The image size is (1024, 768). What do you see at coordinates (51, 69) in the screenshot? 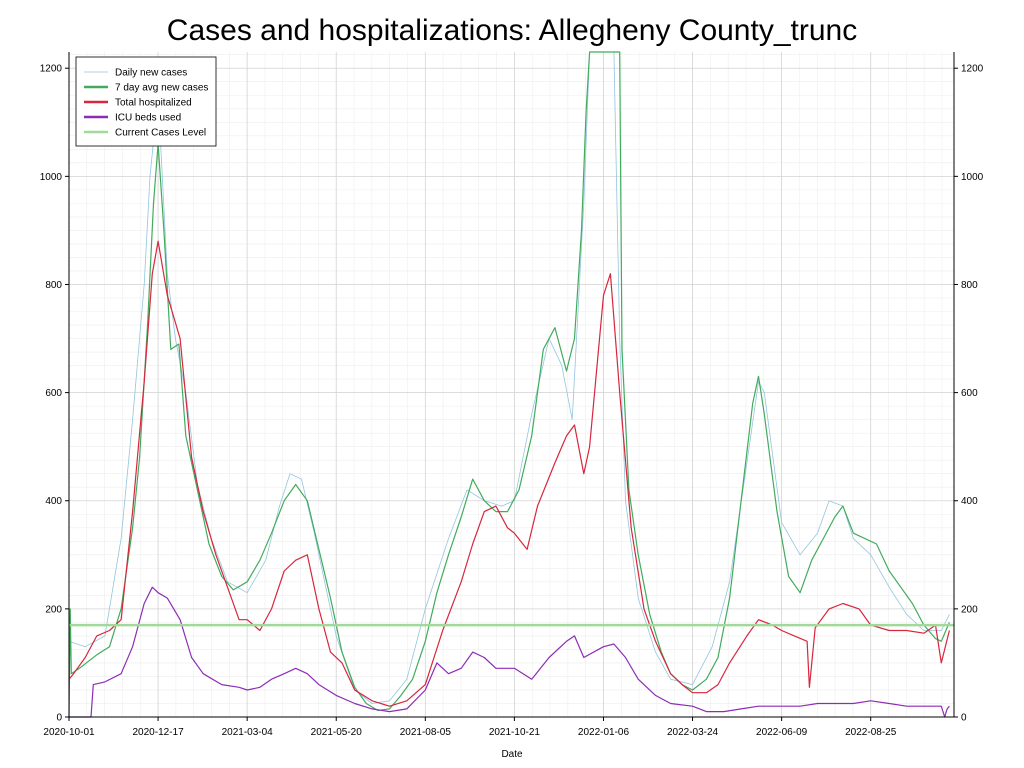
I see `y-tick-label-left: 1200` at bounding box center [51, 69].